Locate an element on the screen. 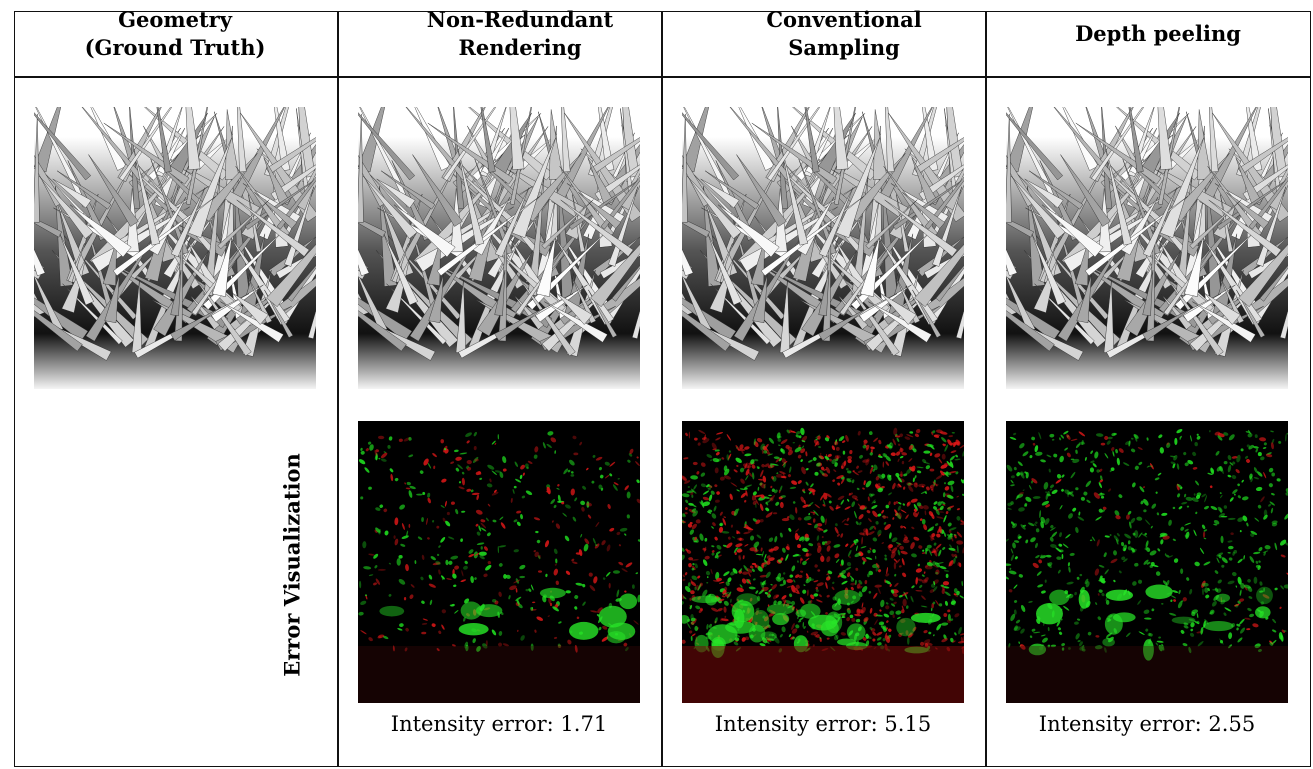 The width and height of the screenshot is (1313, 769). row-label-error-visualization: Error Visualization is located at coordinates (292, 565).